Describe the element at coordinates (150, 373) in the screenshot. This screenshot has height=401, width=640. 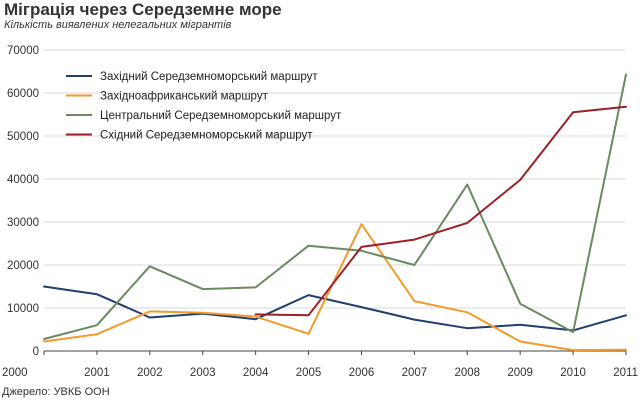
I see `x-tick-label: 2002` at that location.